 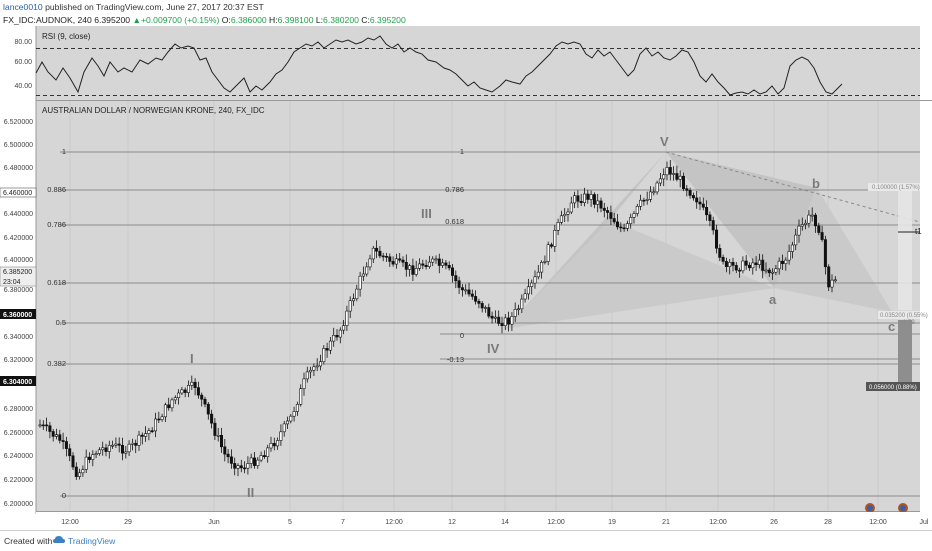 What do you see at coordinates (23, 86) in the screenshot?
I see `rsi-tick: 40.00` at bounding box center [23, 86].